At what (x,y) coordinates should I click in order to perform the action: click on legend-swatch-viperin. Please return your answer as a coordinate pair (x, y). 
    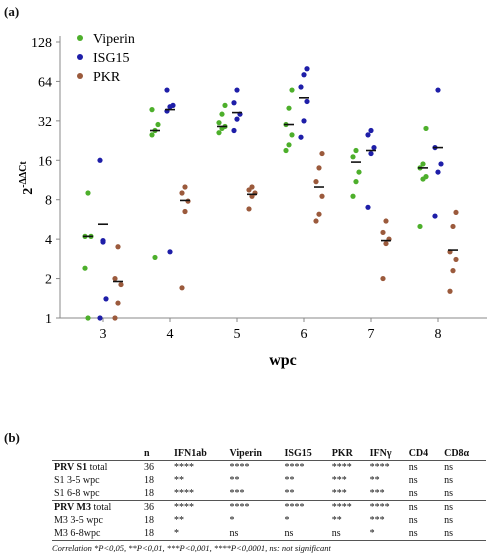
    Looking at the image, I should click on (80, 38).